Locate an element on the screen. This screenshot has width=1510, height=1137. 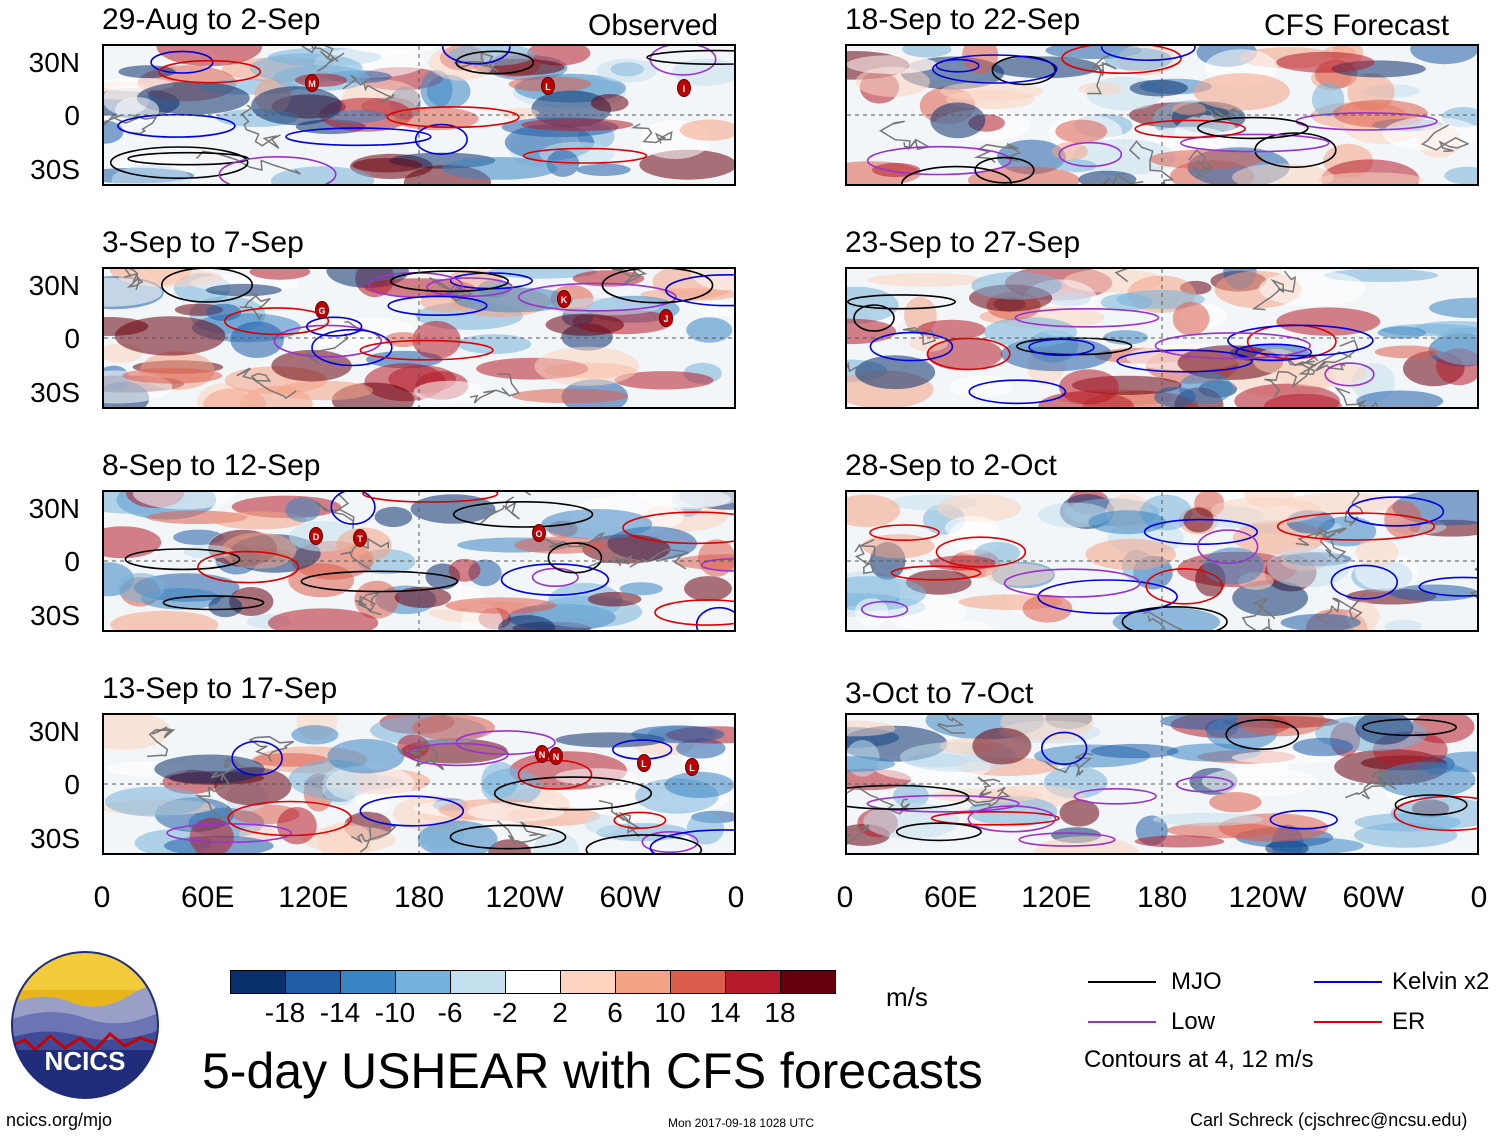
contour-er is located at coordinates (277, 321).